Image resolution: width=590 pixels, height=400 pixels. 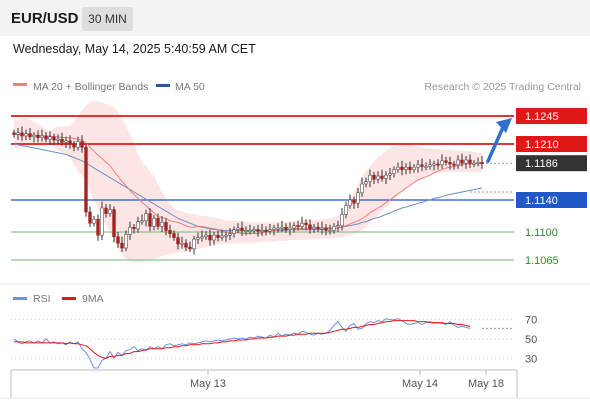 What do you see at coordinates (45, 18) in the screenshot?
I see `symbol-title: EUR/USD` at bounding box center [45, 18].